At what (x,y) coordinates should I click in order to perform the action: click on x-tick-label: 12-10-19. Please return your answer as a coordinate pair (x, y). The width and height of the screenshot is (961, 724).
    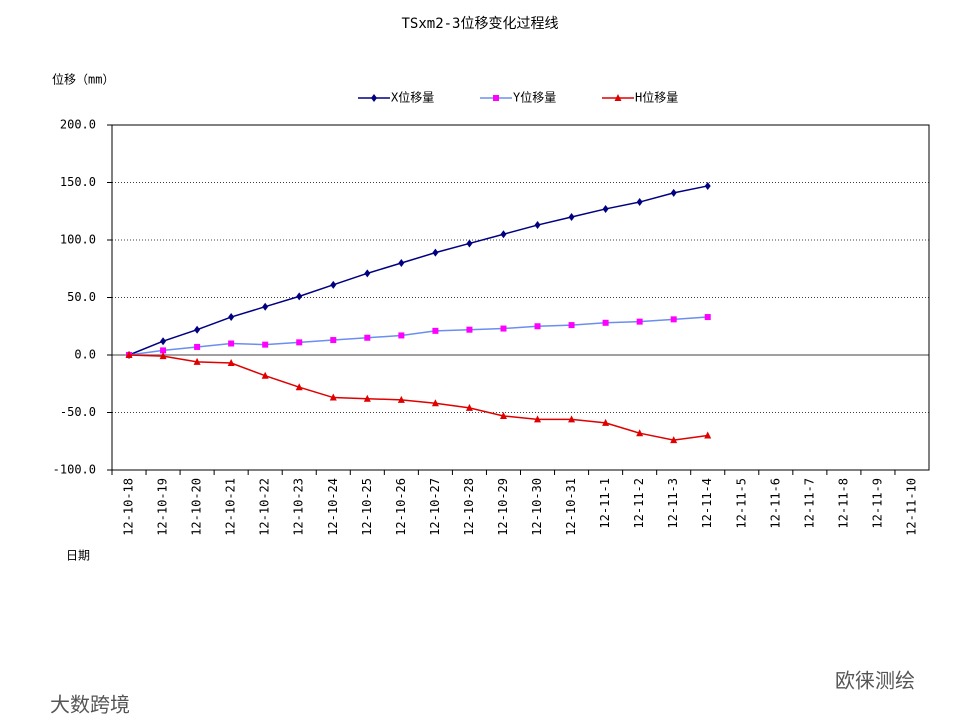
    Looking at the image, I should click on (163, 507).